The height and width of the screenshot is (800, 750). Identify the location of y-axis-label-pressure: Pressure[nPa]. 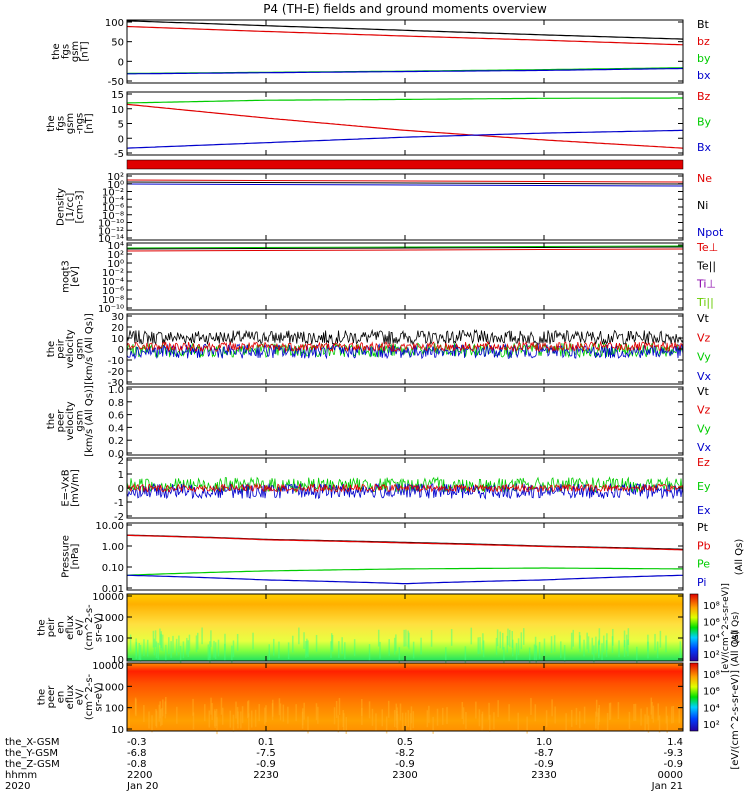
(70, 556).